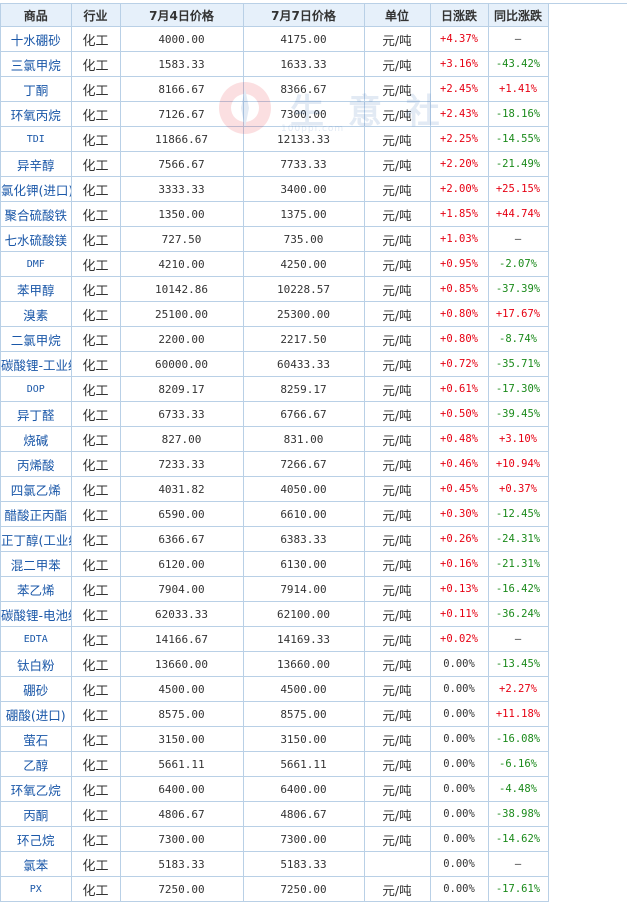 The image size is (627, 906). Describe the element at coordinates (518, 464) in the screenshot. I see `yoy-change-cell: +10.94%` at that location.